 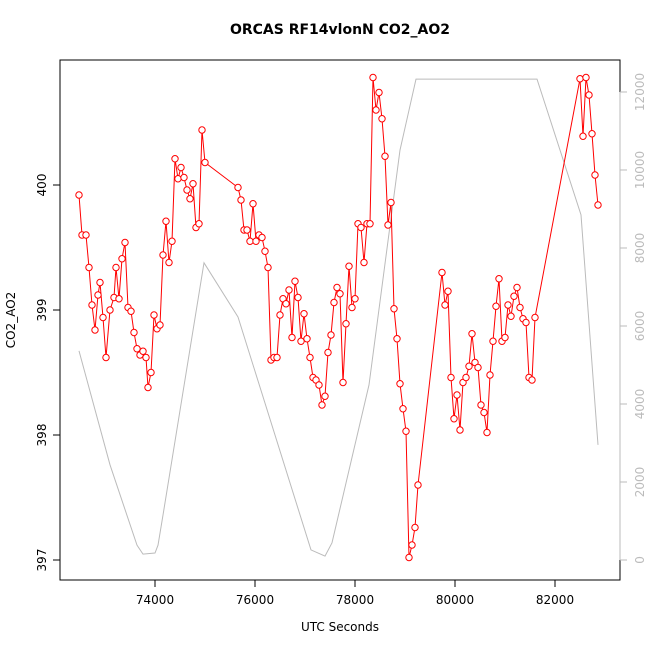 What do you see at coordinates (255, 600) in the screenshot?
I see `x-tick-label: 76000` at bounding box center [255, 600].